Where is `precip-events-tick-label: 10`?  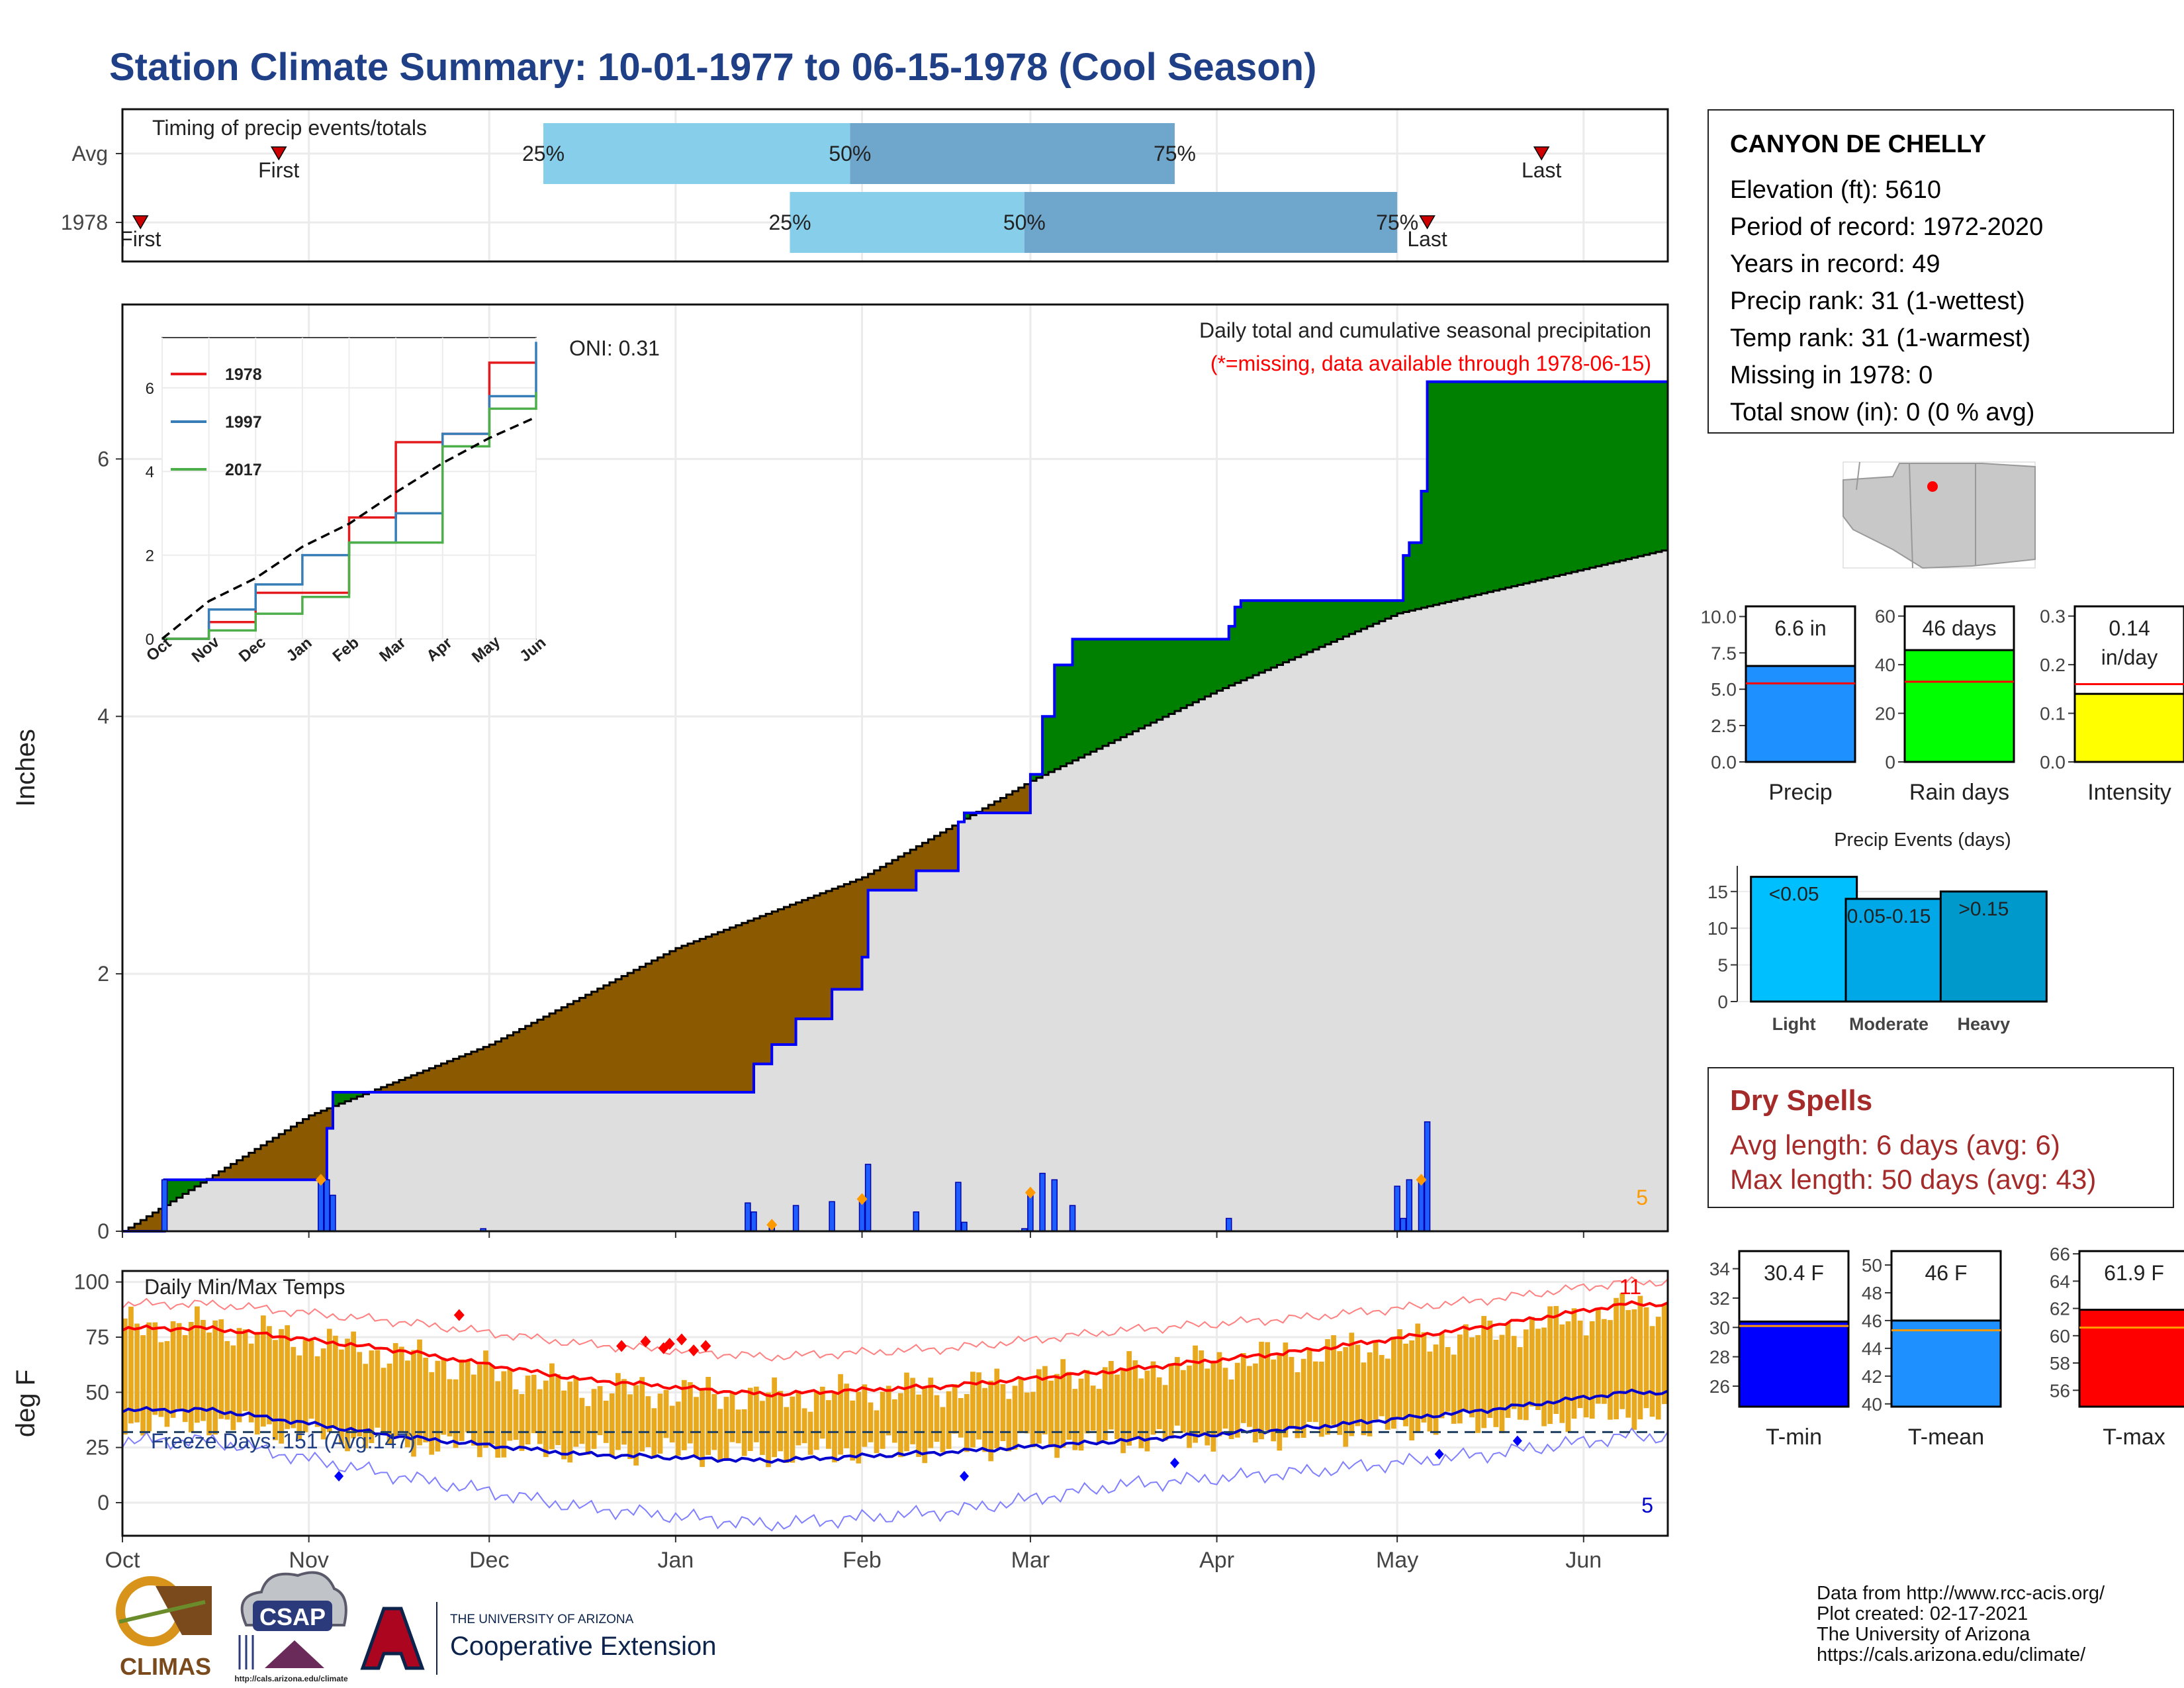 precip-events-tick-label: 10 is located at coordinates (1718, 928).